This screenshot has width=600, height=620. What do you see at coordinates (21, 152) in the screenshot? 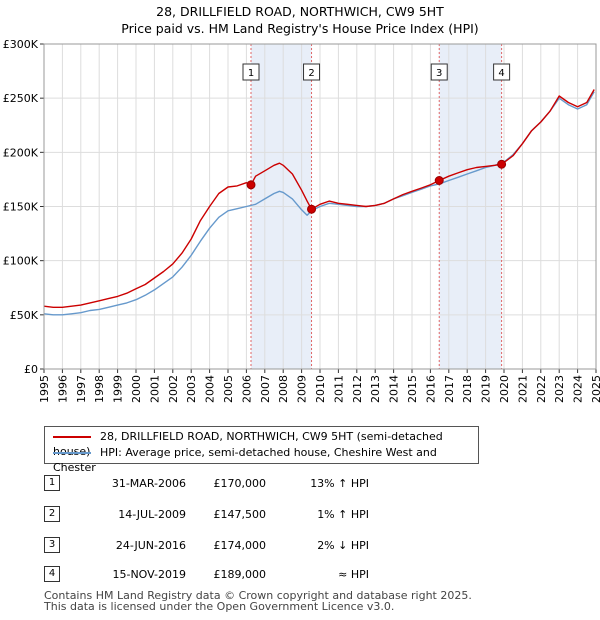
I see `y-tick-label: £200K` at bounding box center [21, 152].